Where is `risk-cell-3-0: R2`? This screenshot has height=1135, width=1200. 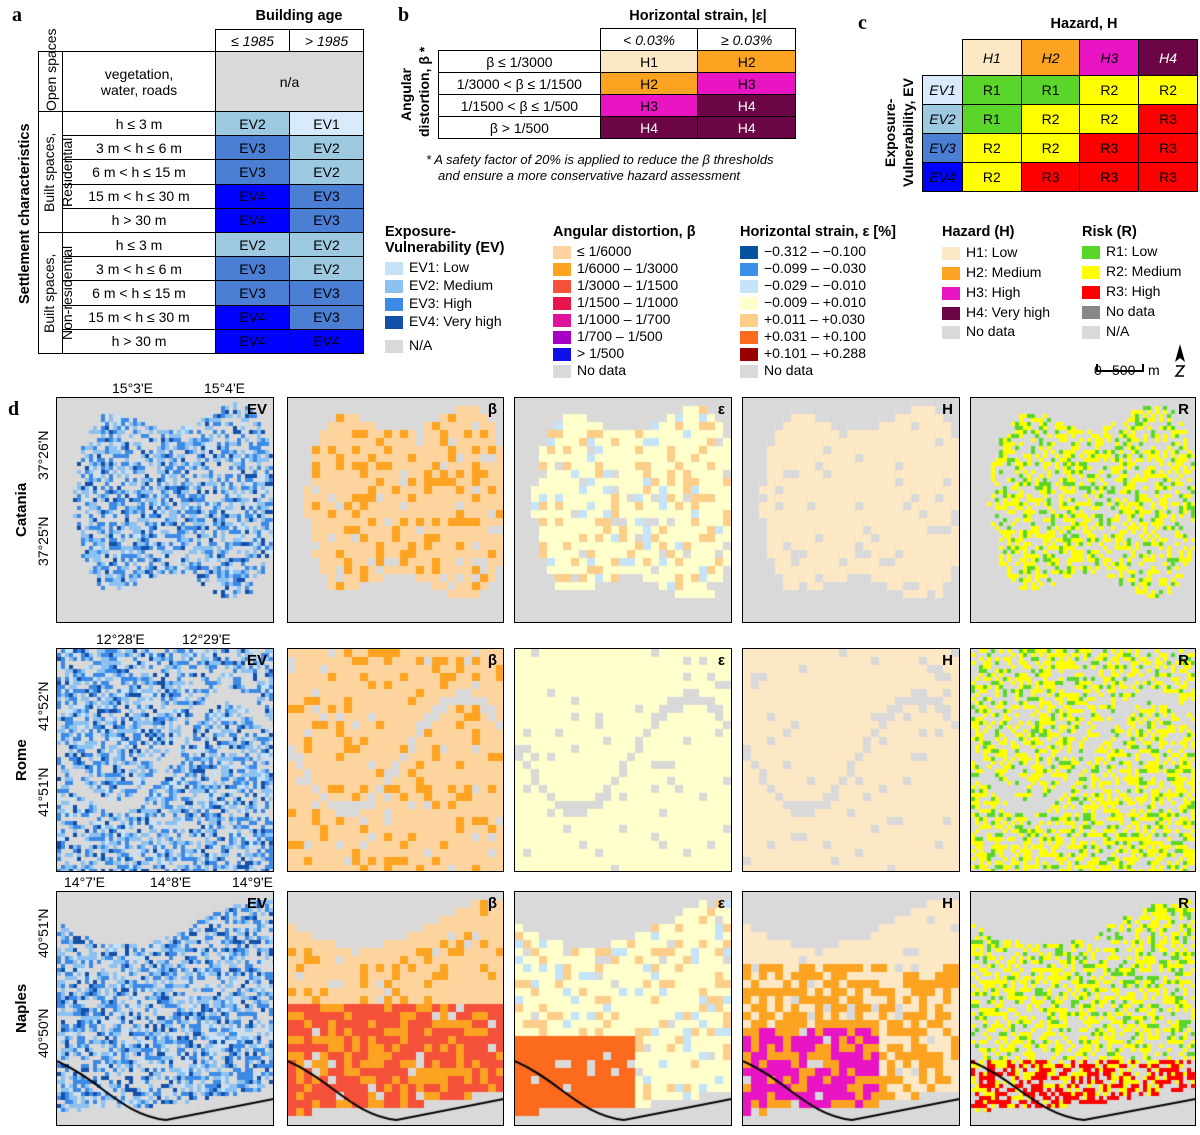 risk-cell-3-0: R2 is located at coordinates (991, 177).